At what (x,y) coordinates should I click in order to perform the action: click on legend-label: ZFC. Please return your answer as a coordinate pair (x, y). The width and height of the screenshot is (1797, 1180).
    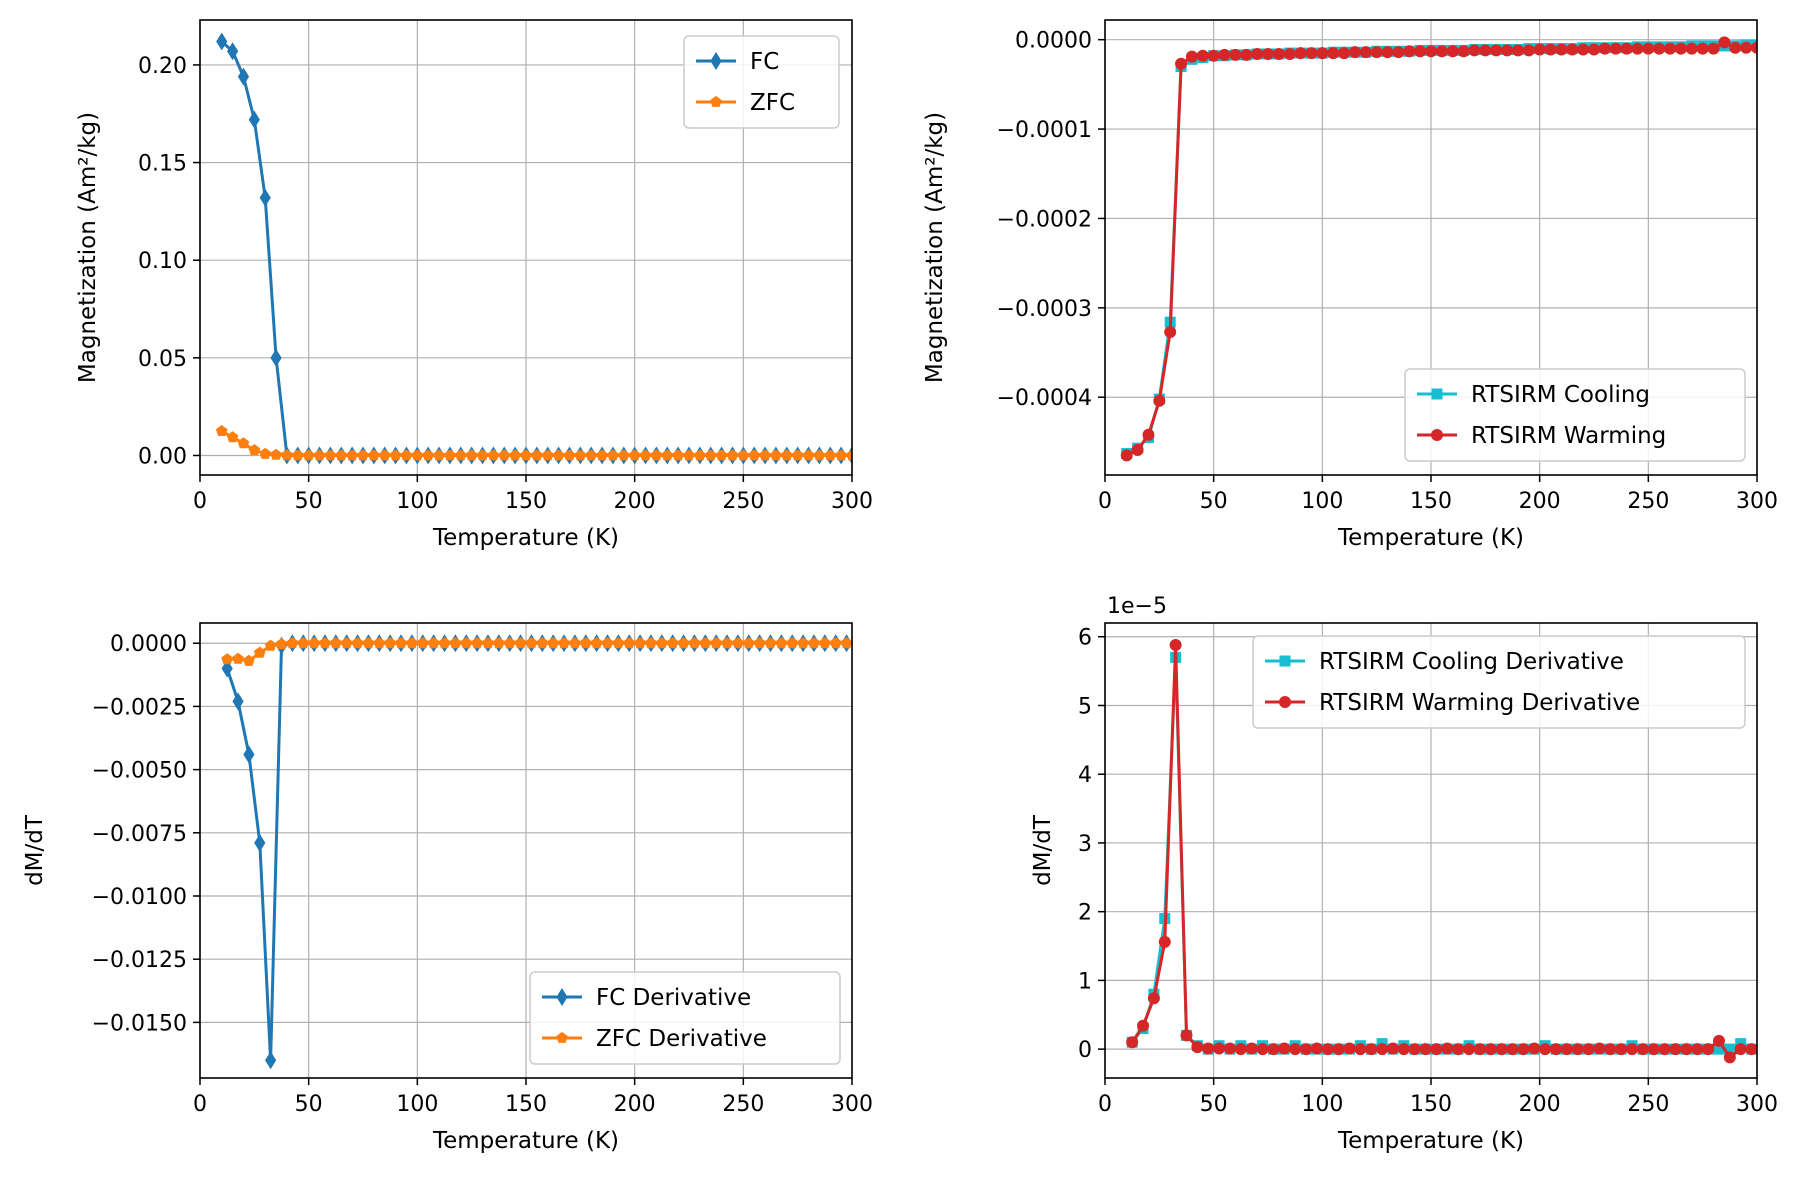
    Looking at the image, I should click on (772, 103).